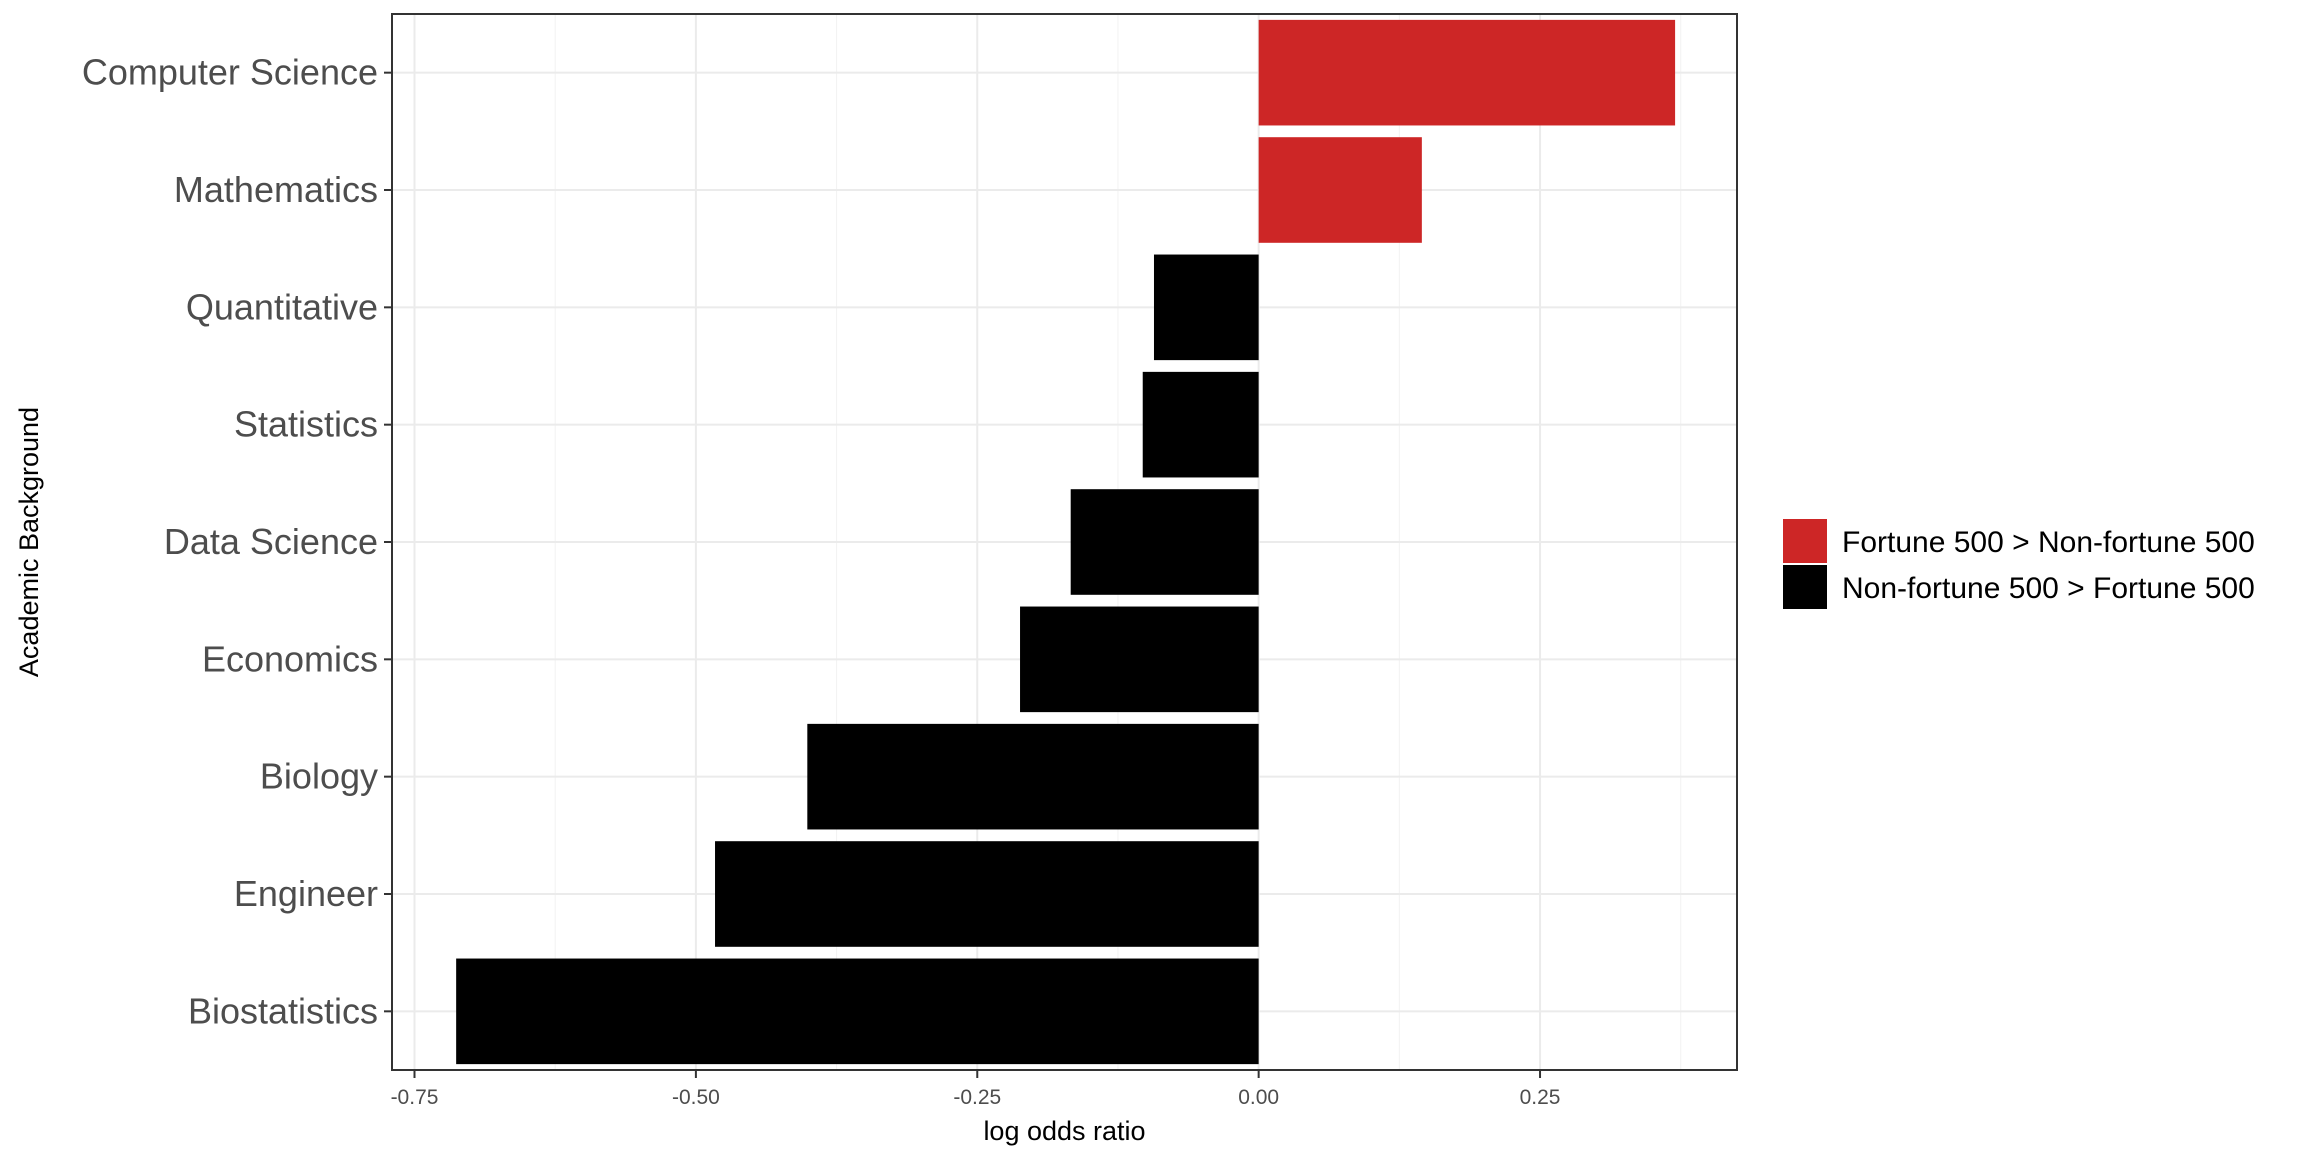  Describe the element at coordinates (1139, 659) in the screenshot. I see `bar-economics` at that location.